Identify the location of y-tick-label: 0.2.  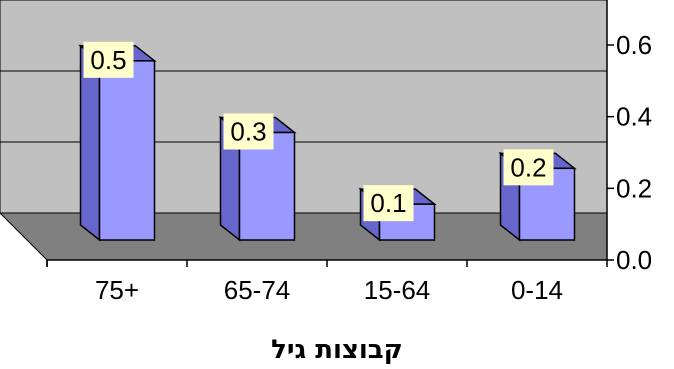
(634, 188).